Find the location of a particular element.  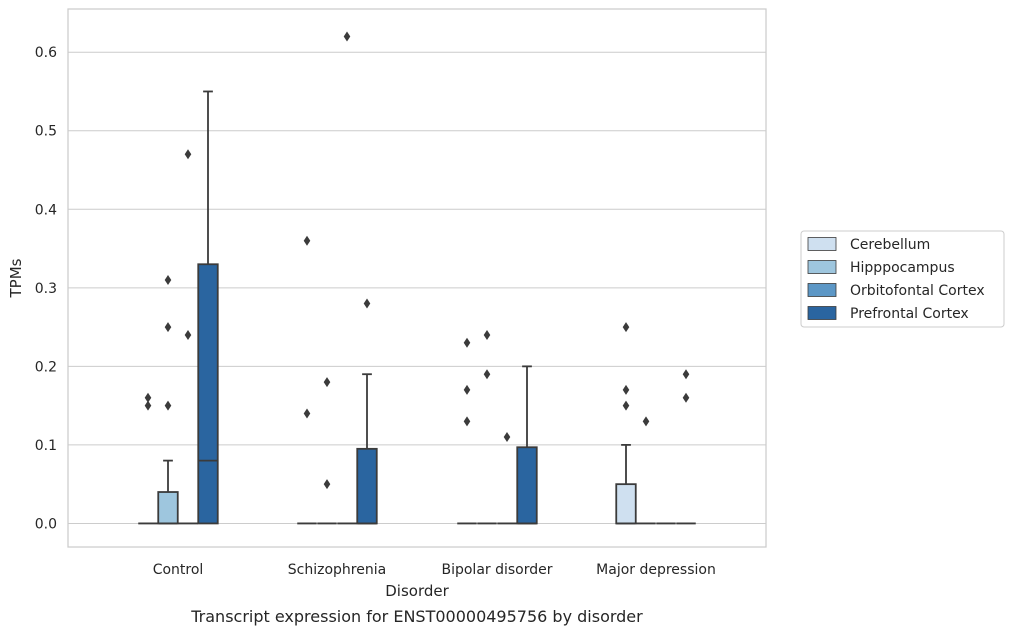

box-hipppocampus is located at coordinates (168, 492).